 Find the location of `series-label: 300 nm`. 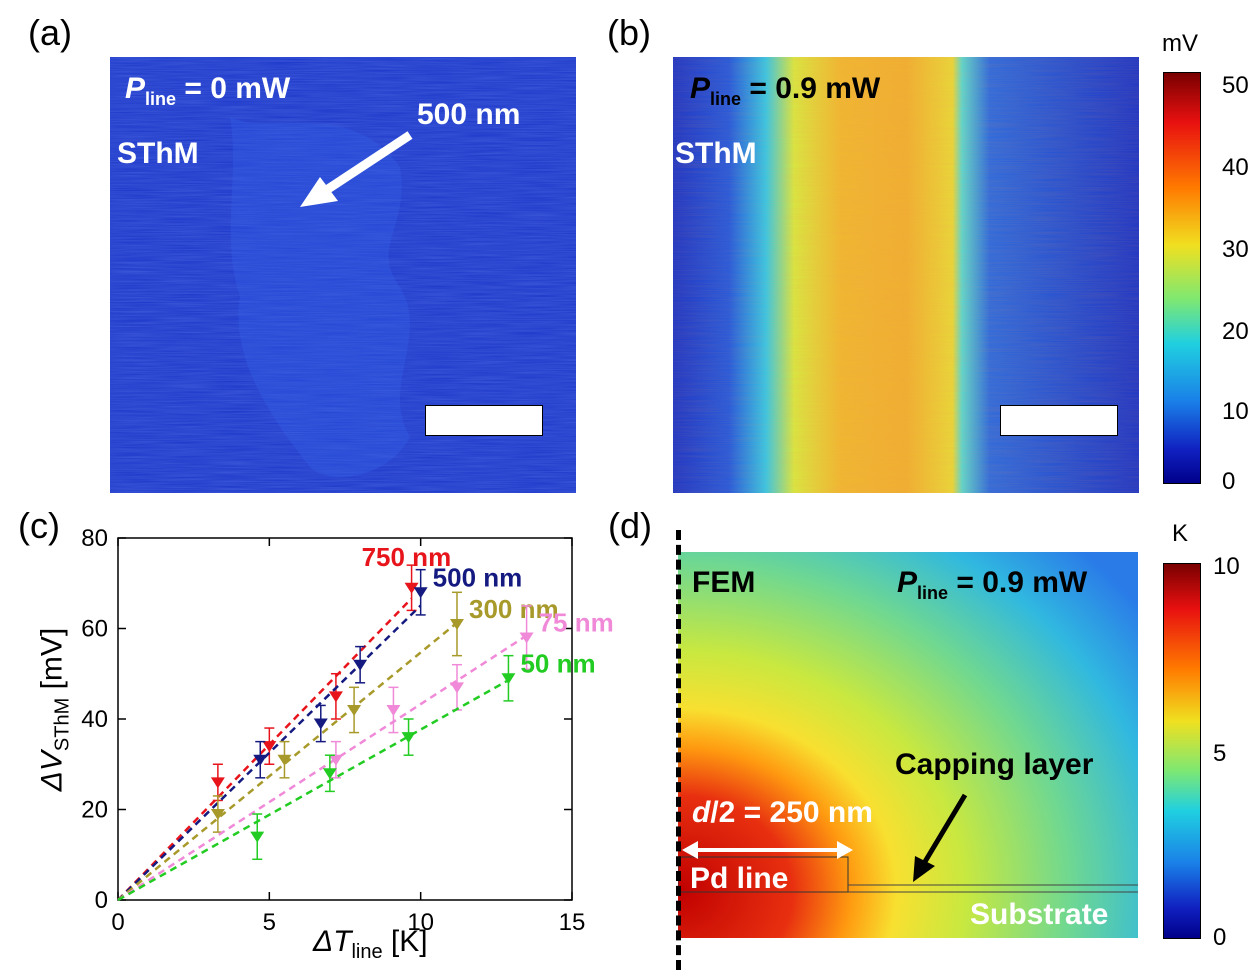

series-label: 300 nm is located at coordinates (514, 609).